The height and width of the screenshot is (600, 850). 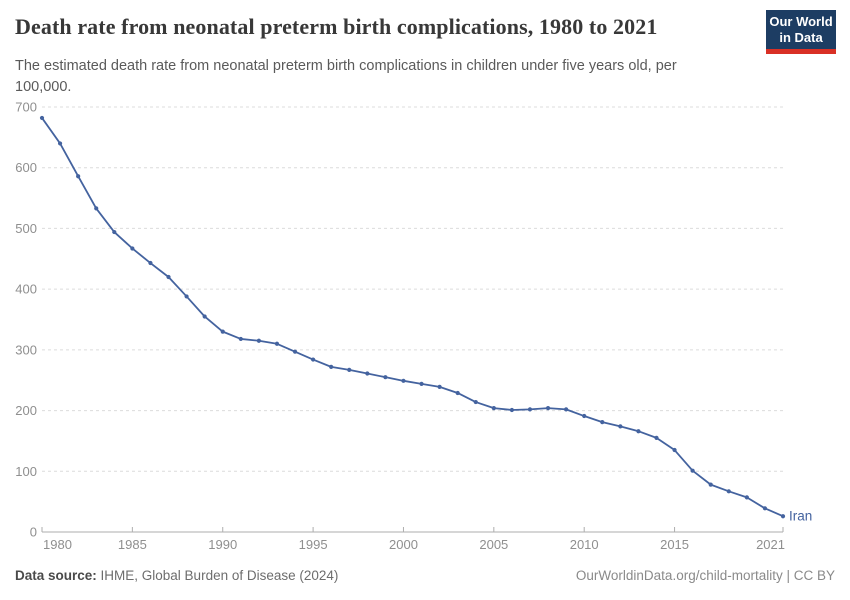 I want to click on x-axis-tick-label: 1995, so click(x=313, y=544).